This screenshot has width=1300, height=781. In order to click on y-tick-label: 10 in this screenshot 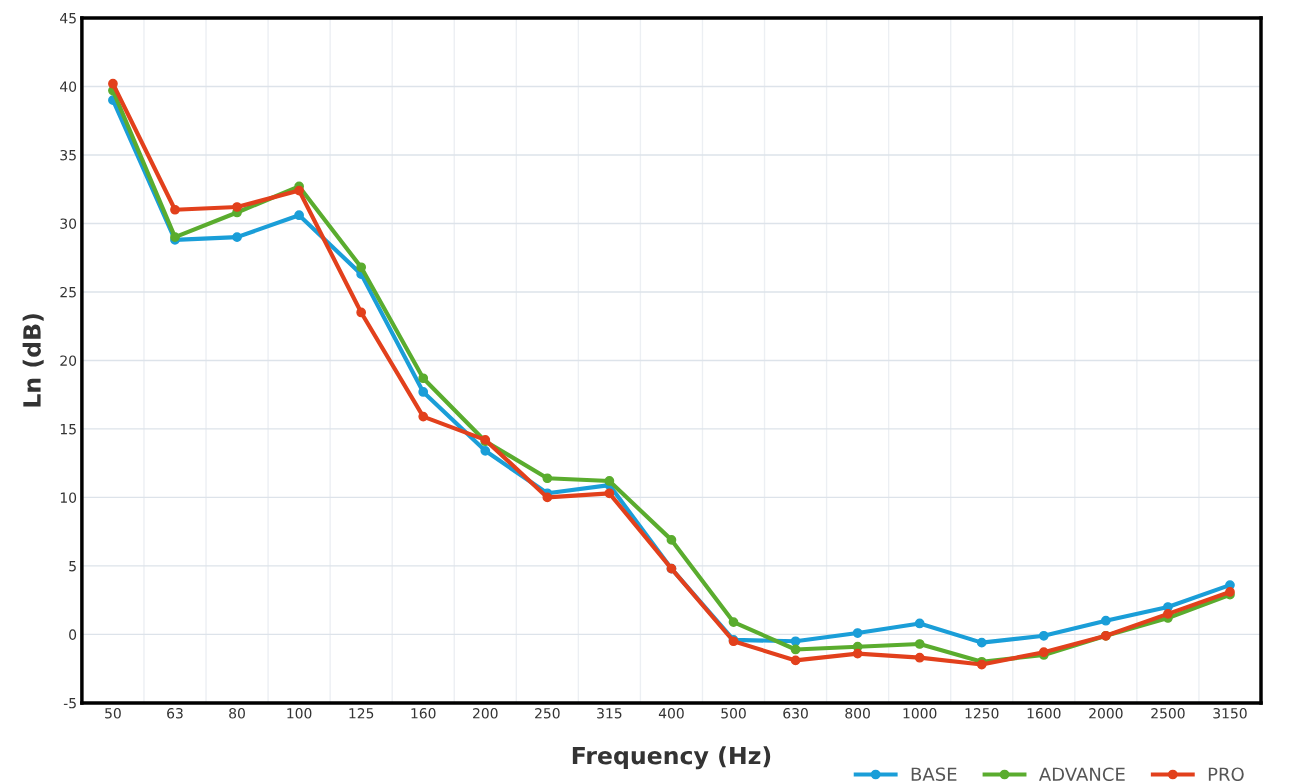, I will do `click(68, 497)`.